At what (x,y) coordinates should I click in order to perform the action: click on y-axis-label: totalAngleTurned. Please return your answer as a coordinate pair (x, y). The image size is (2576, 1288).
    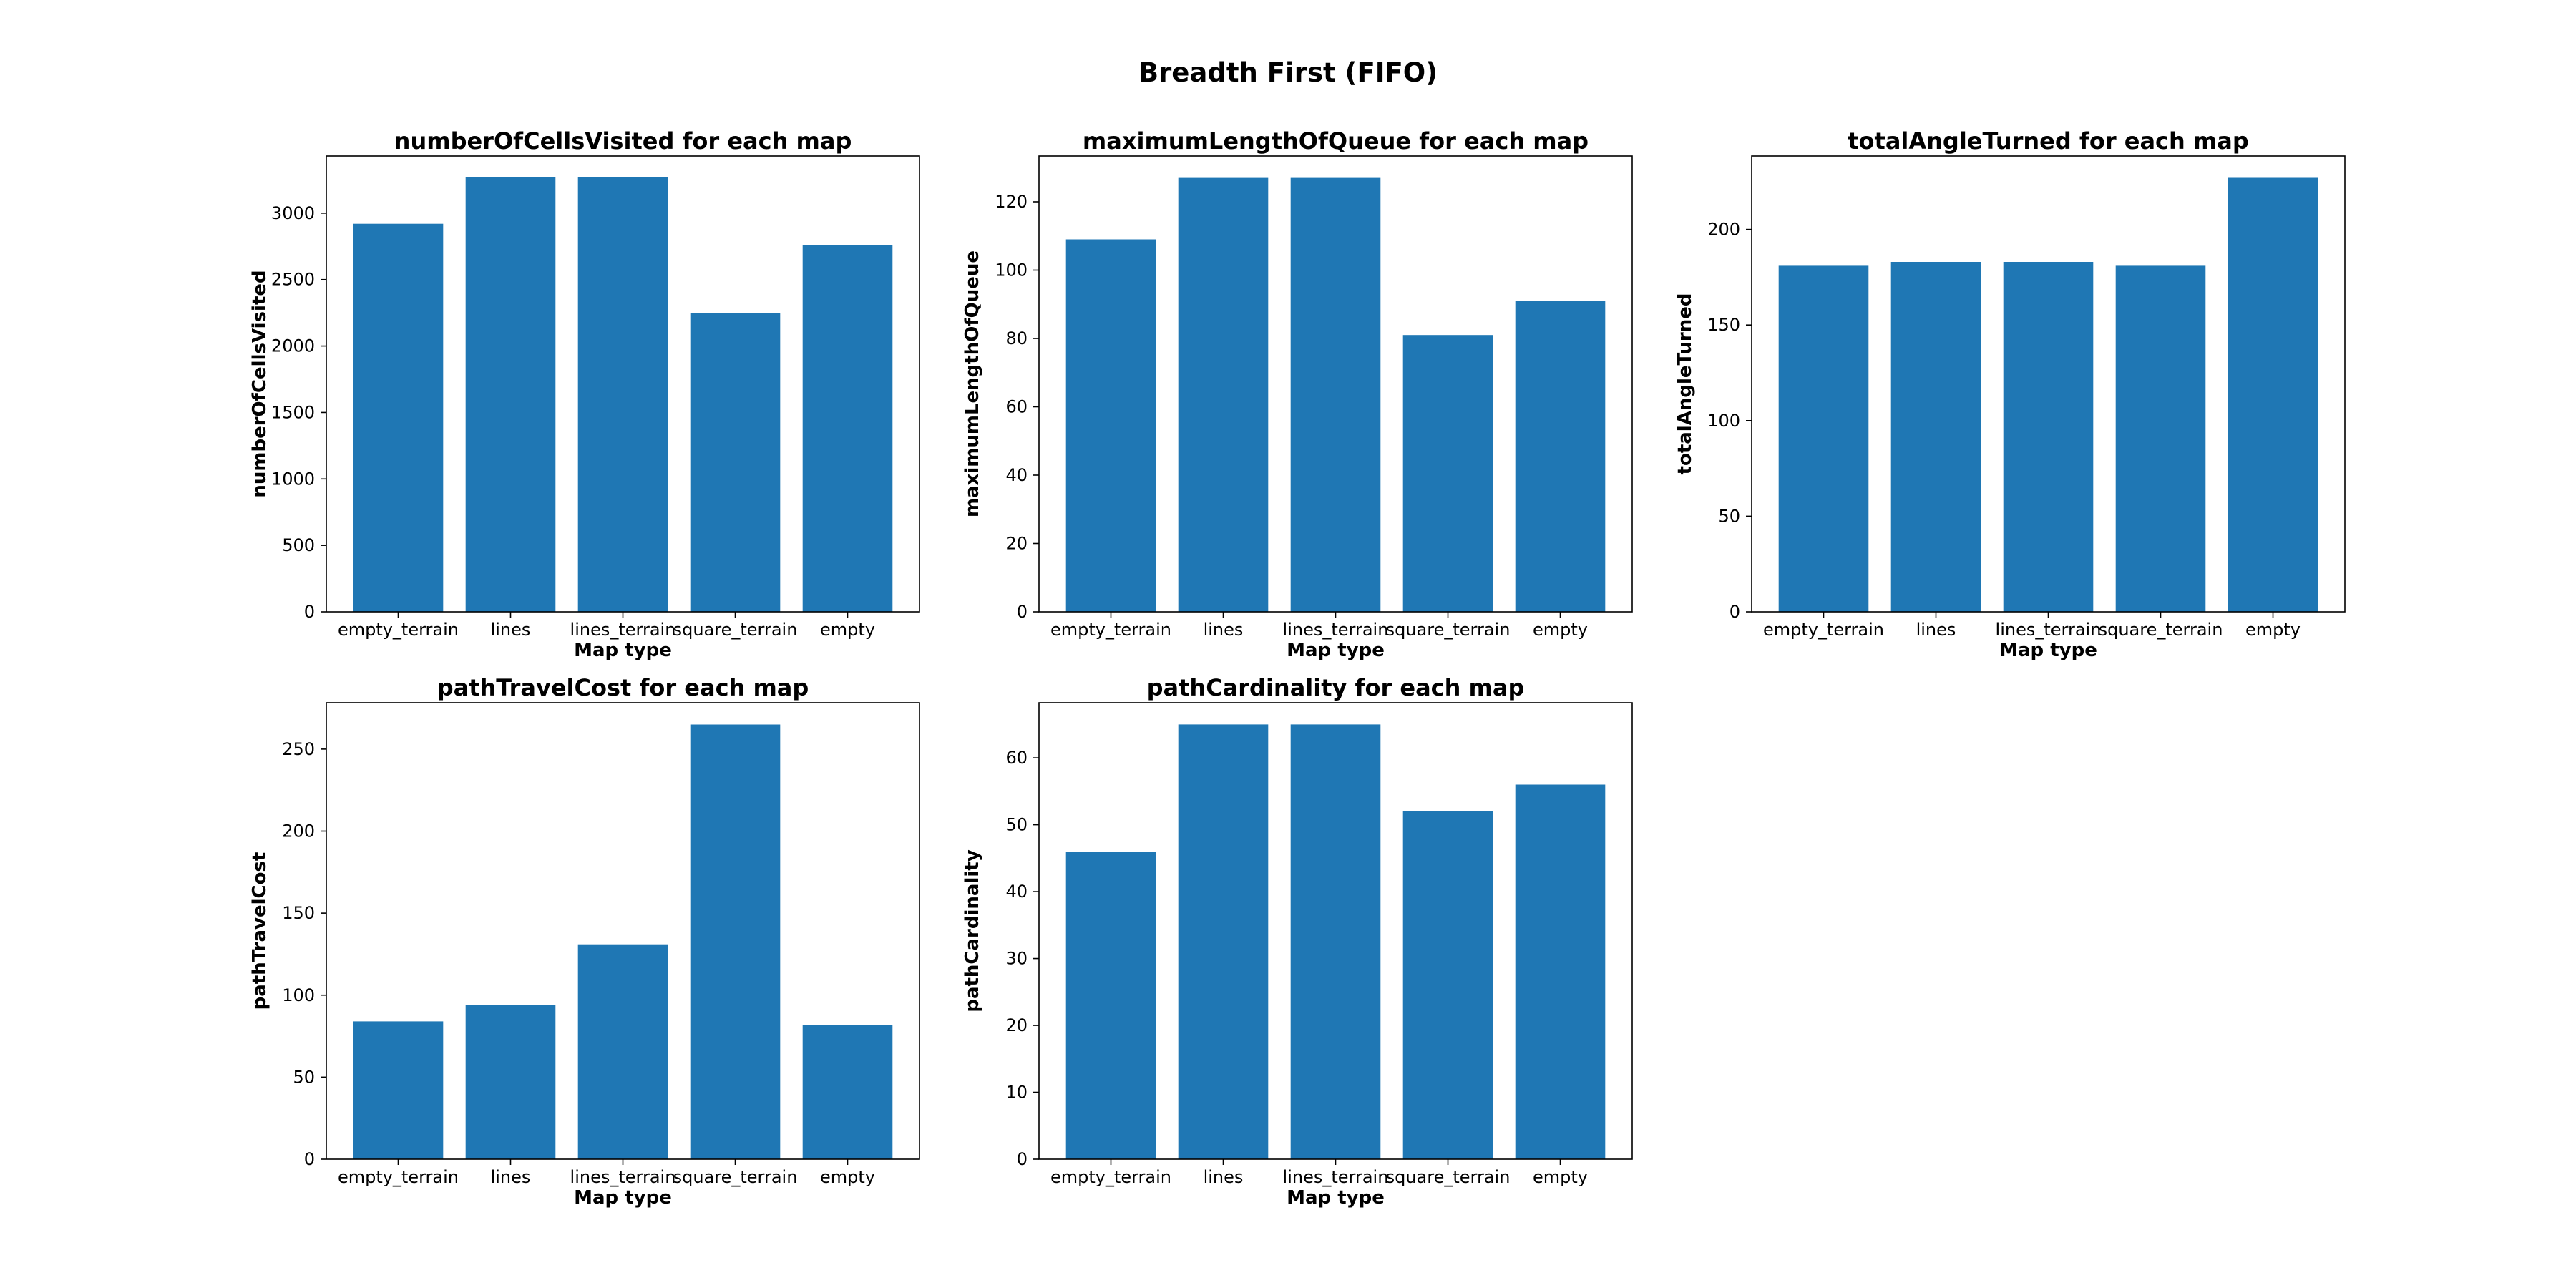
    Looking at the image, I should click on (1685, 384).